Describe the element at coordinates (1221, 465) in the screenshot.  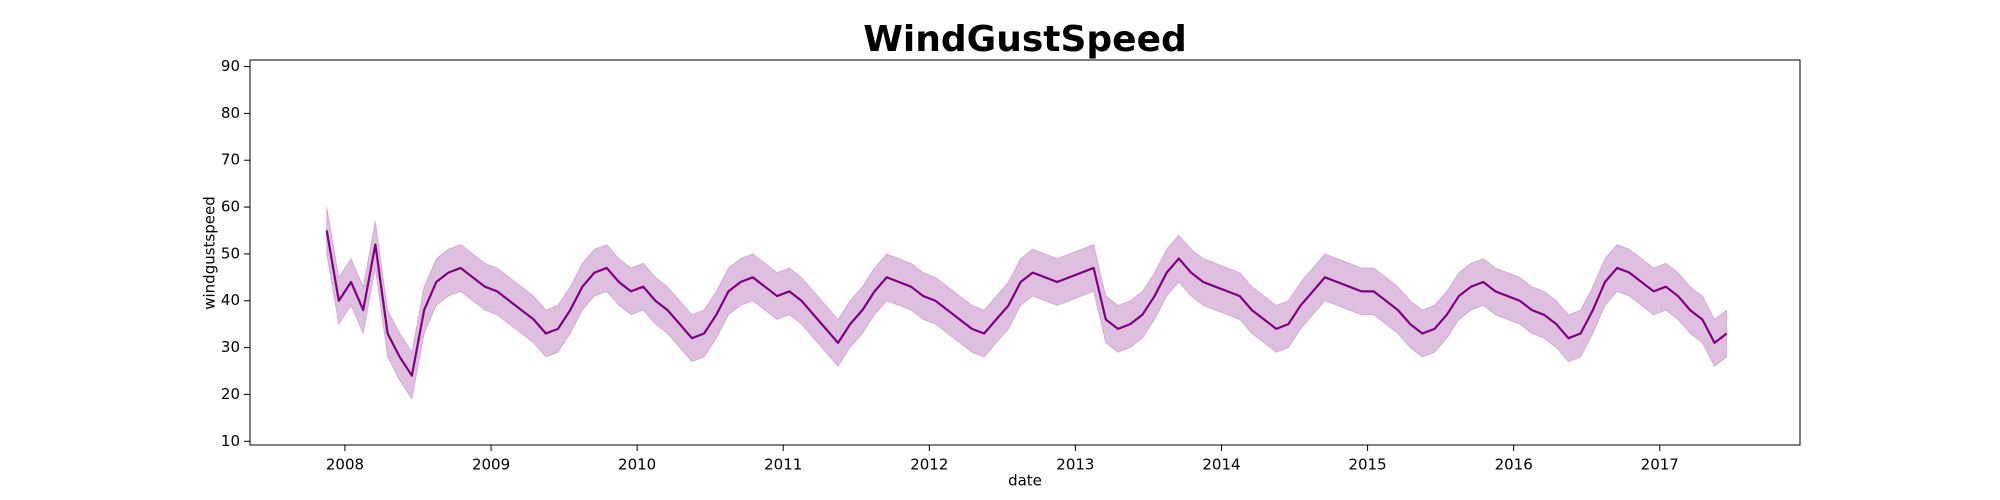
I see `x-tick-label: 2014` at that location.